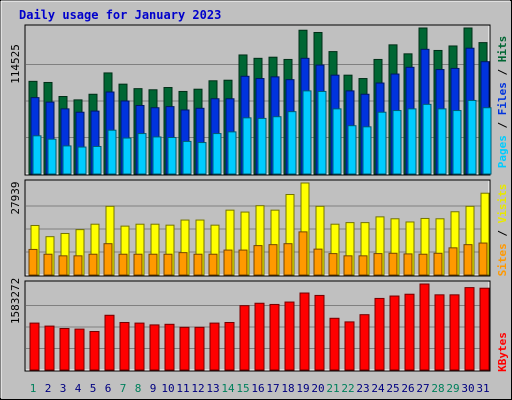  What do you see at coordinates (452, 388) in the screenshot?
I see `x-tick-label: 29` at bounding box center [452, 388].